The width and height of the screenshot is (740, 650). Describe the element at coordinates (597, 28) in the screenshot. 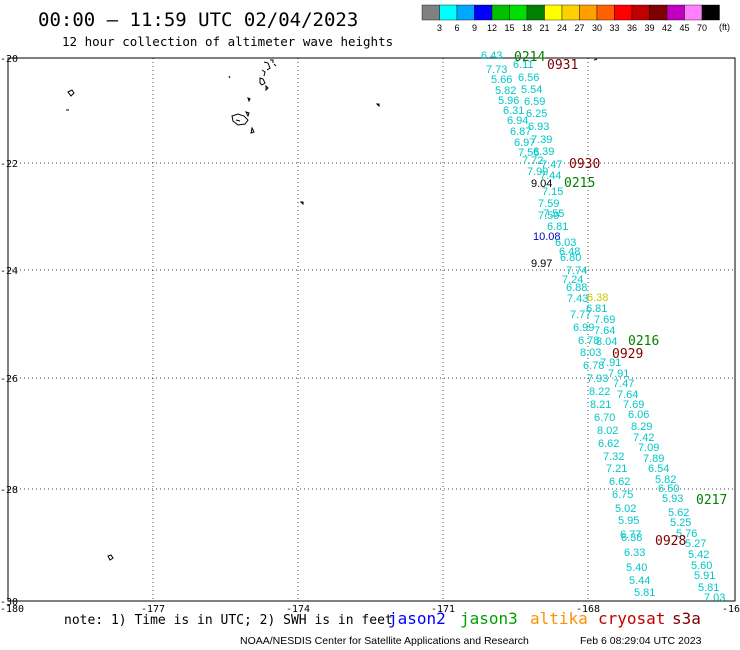

I see `legend-label: 30` at that location.